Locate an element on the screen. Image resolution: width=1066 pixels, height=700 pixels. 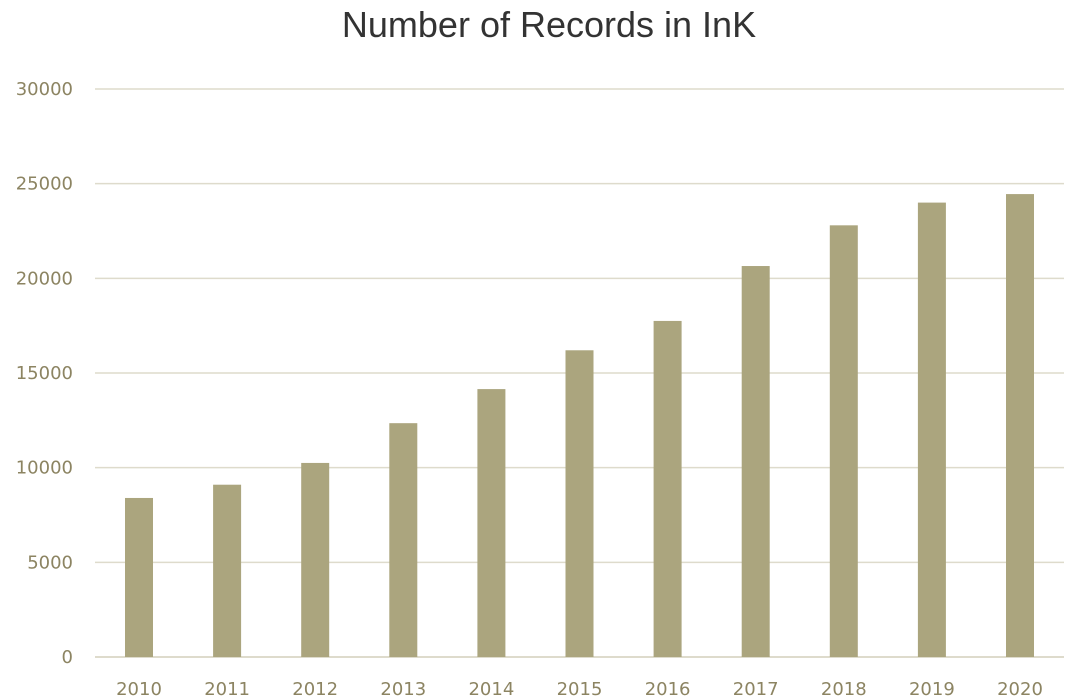
chart-title: Number of Records in InK is located at coordinates (549, 24).